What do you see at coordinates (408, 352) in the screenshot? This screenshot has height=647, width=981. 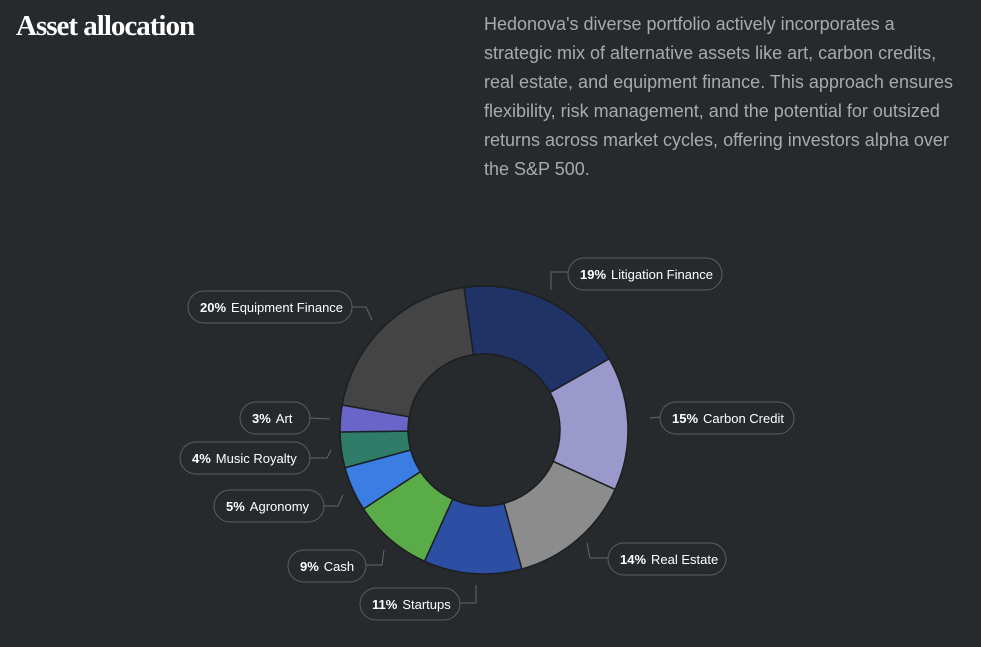 I see `slice-equipment-finance` at bounding box center [408, 352].